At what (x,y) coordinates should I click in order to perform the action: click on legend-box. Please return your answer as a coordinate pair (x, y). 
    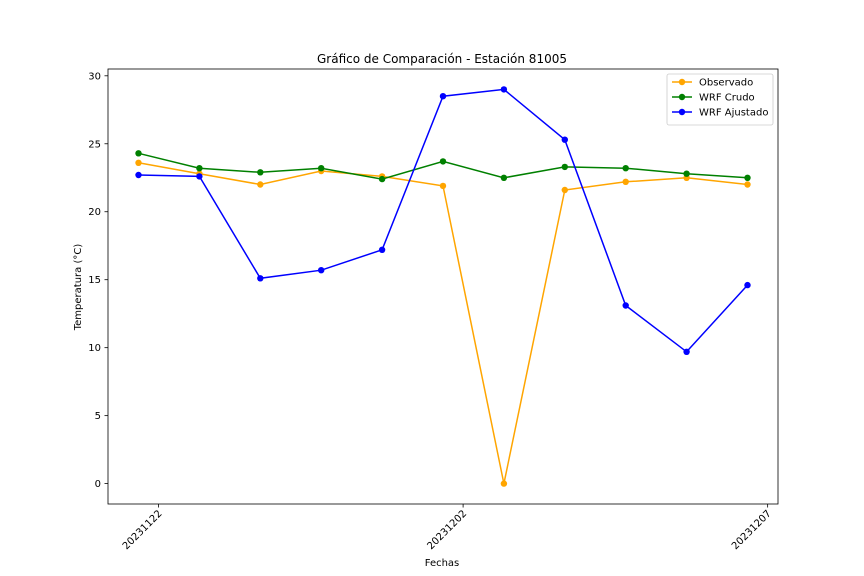
    Looking at the image, I should click on (720, 99).